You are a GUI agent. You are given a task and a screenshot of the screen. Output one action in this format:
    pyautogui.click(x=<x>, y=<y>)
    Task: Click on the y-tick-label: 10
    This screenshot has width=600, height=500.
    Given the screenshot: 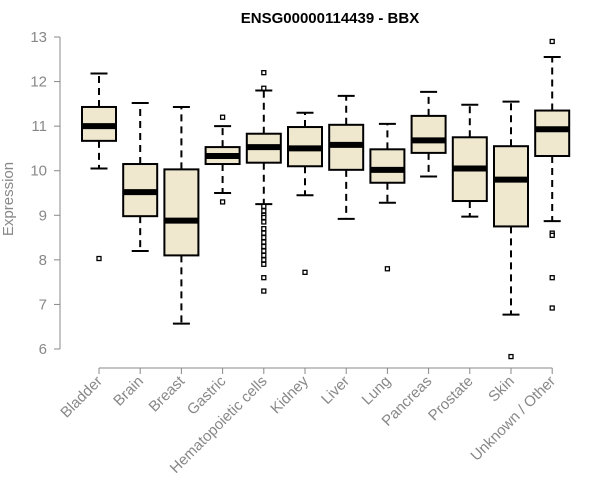 What is the action you would take?
    pyautogui.click(x=38, y=171)
    